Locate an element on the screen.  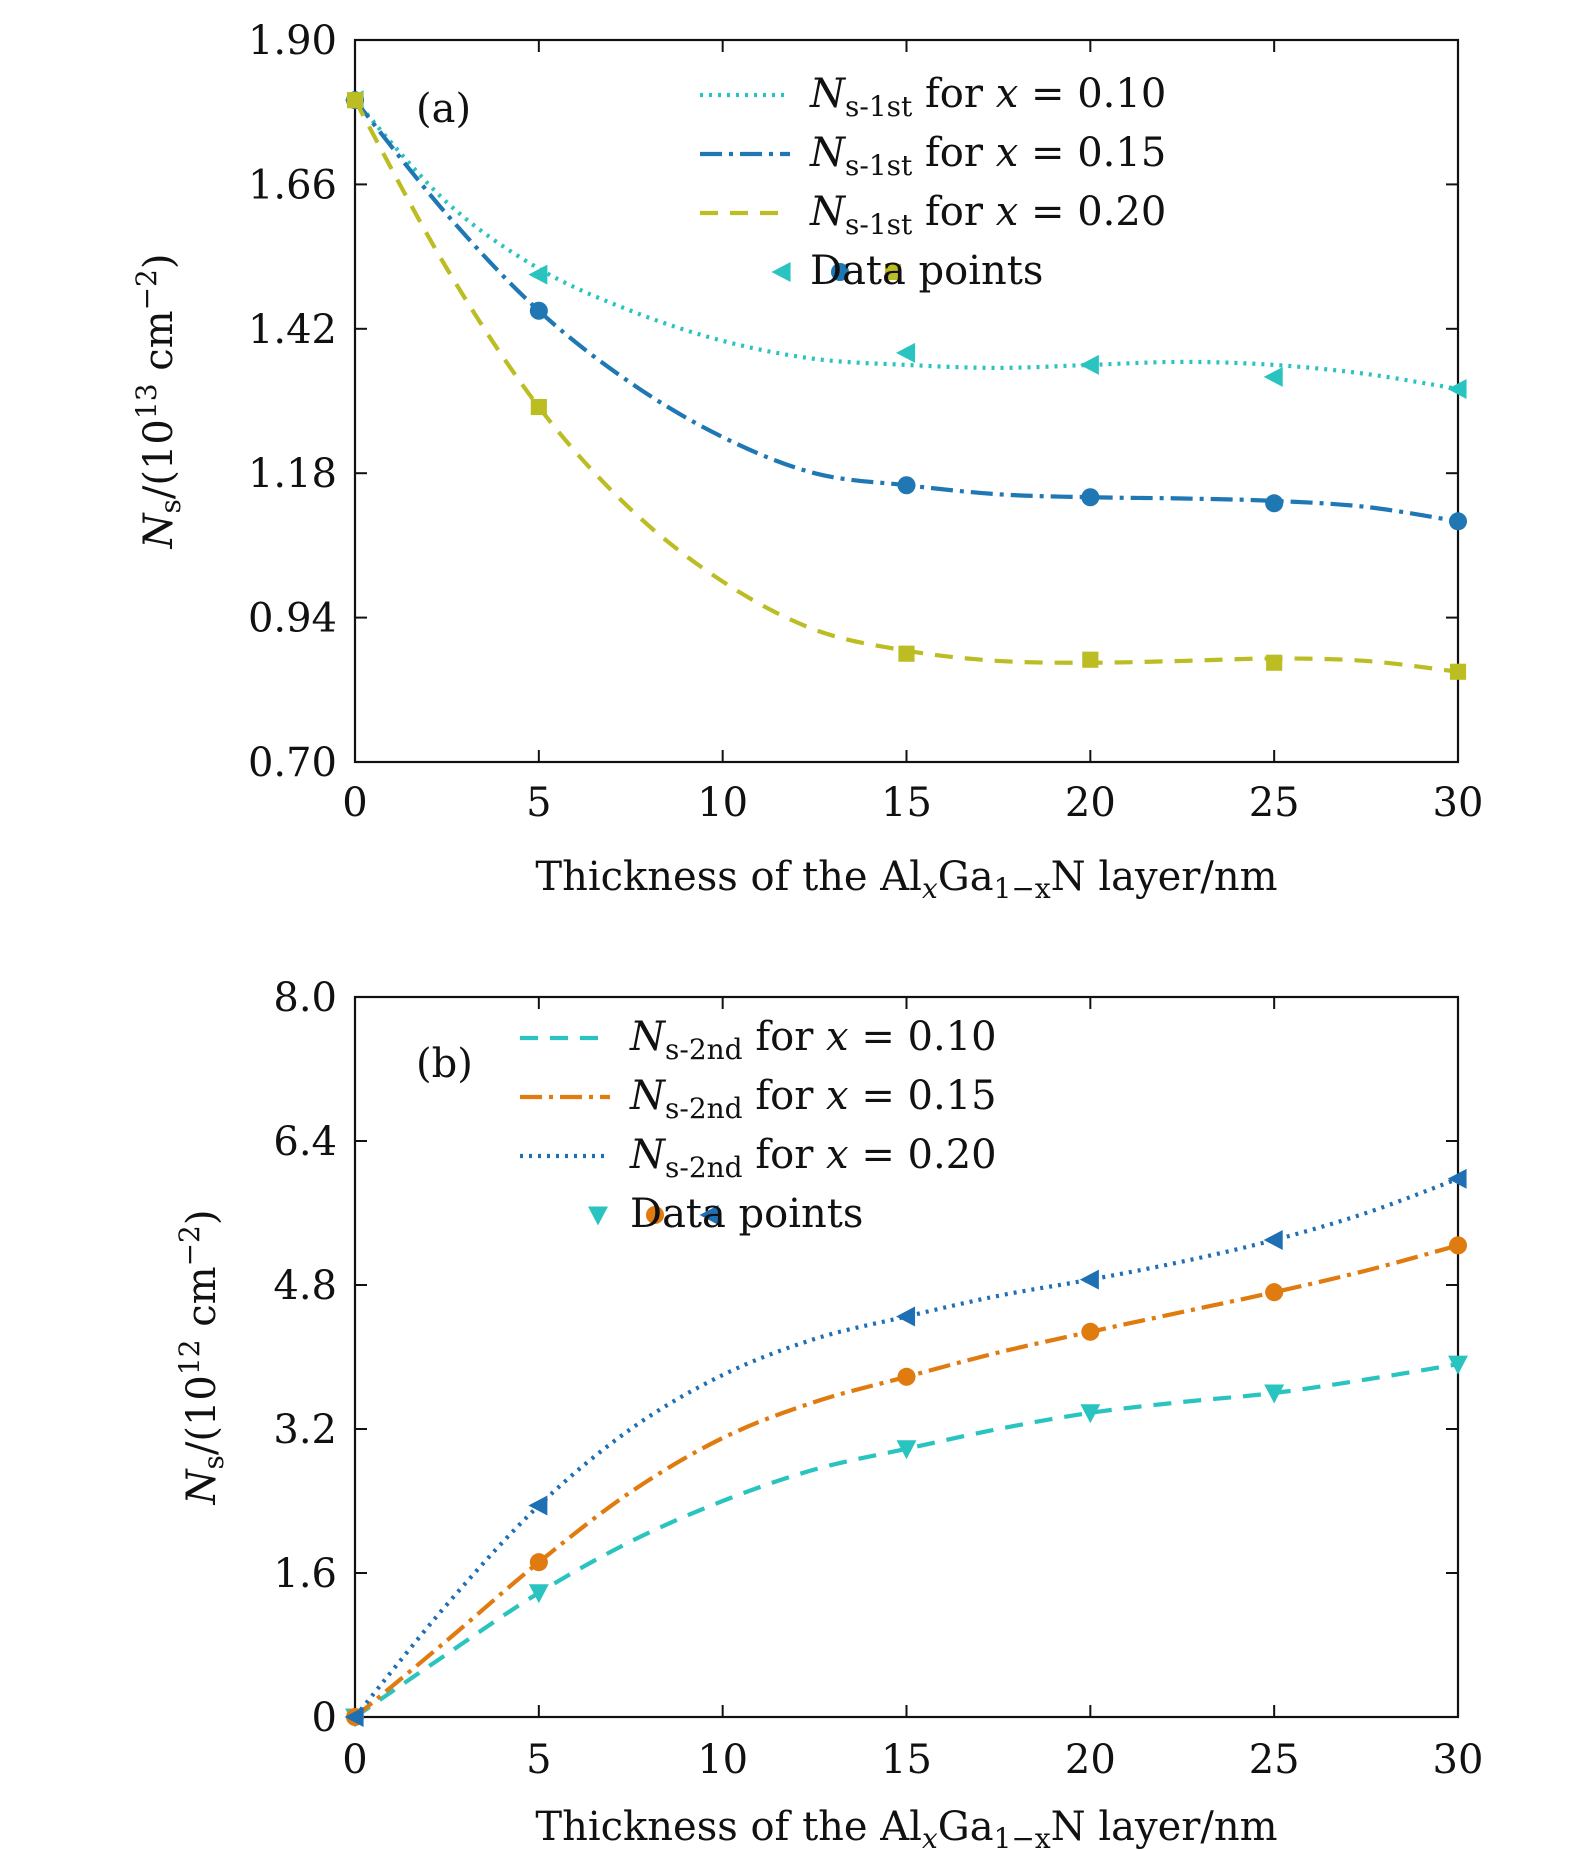
legend-entry: Ns-2nd for x = 0.10 is located at coordinates (813, 1040).